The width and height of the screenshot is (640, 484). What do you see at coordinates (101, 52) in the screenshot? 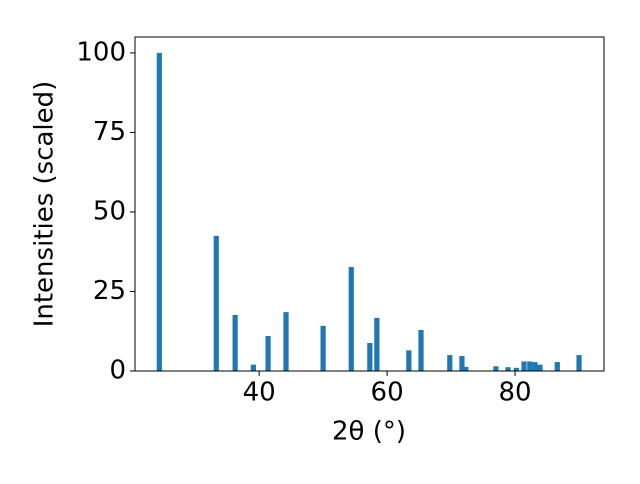
I see `y-tick-label: 100` at bounding box center [101, 52].